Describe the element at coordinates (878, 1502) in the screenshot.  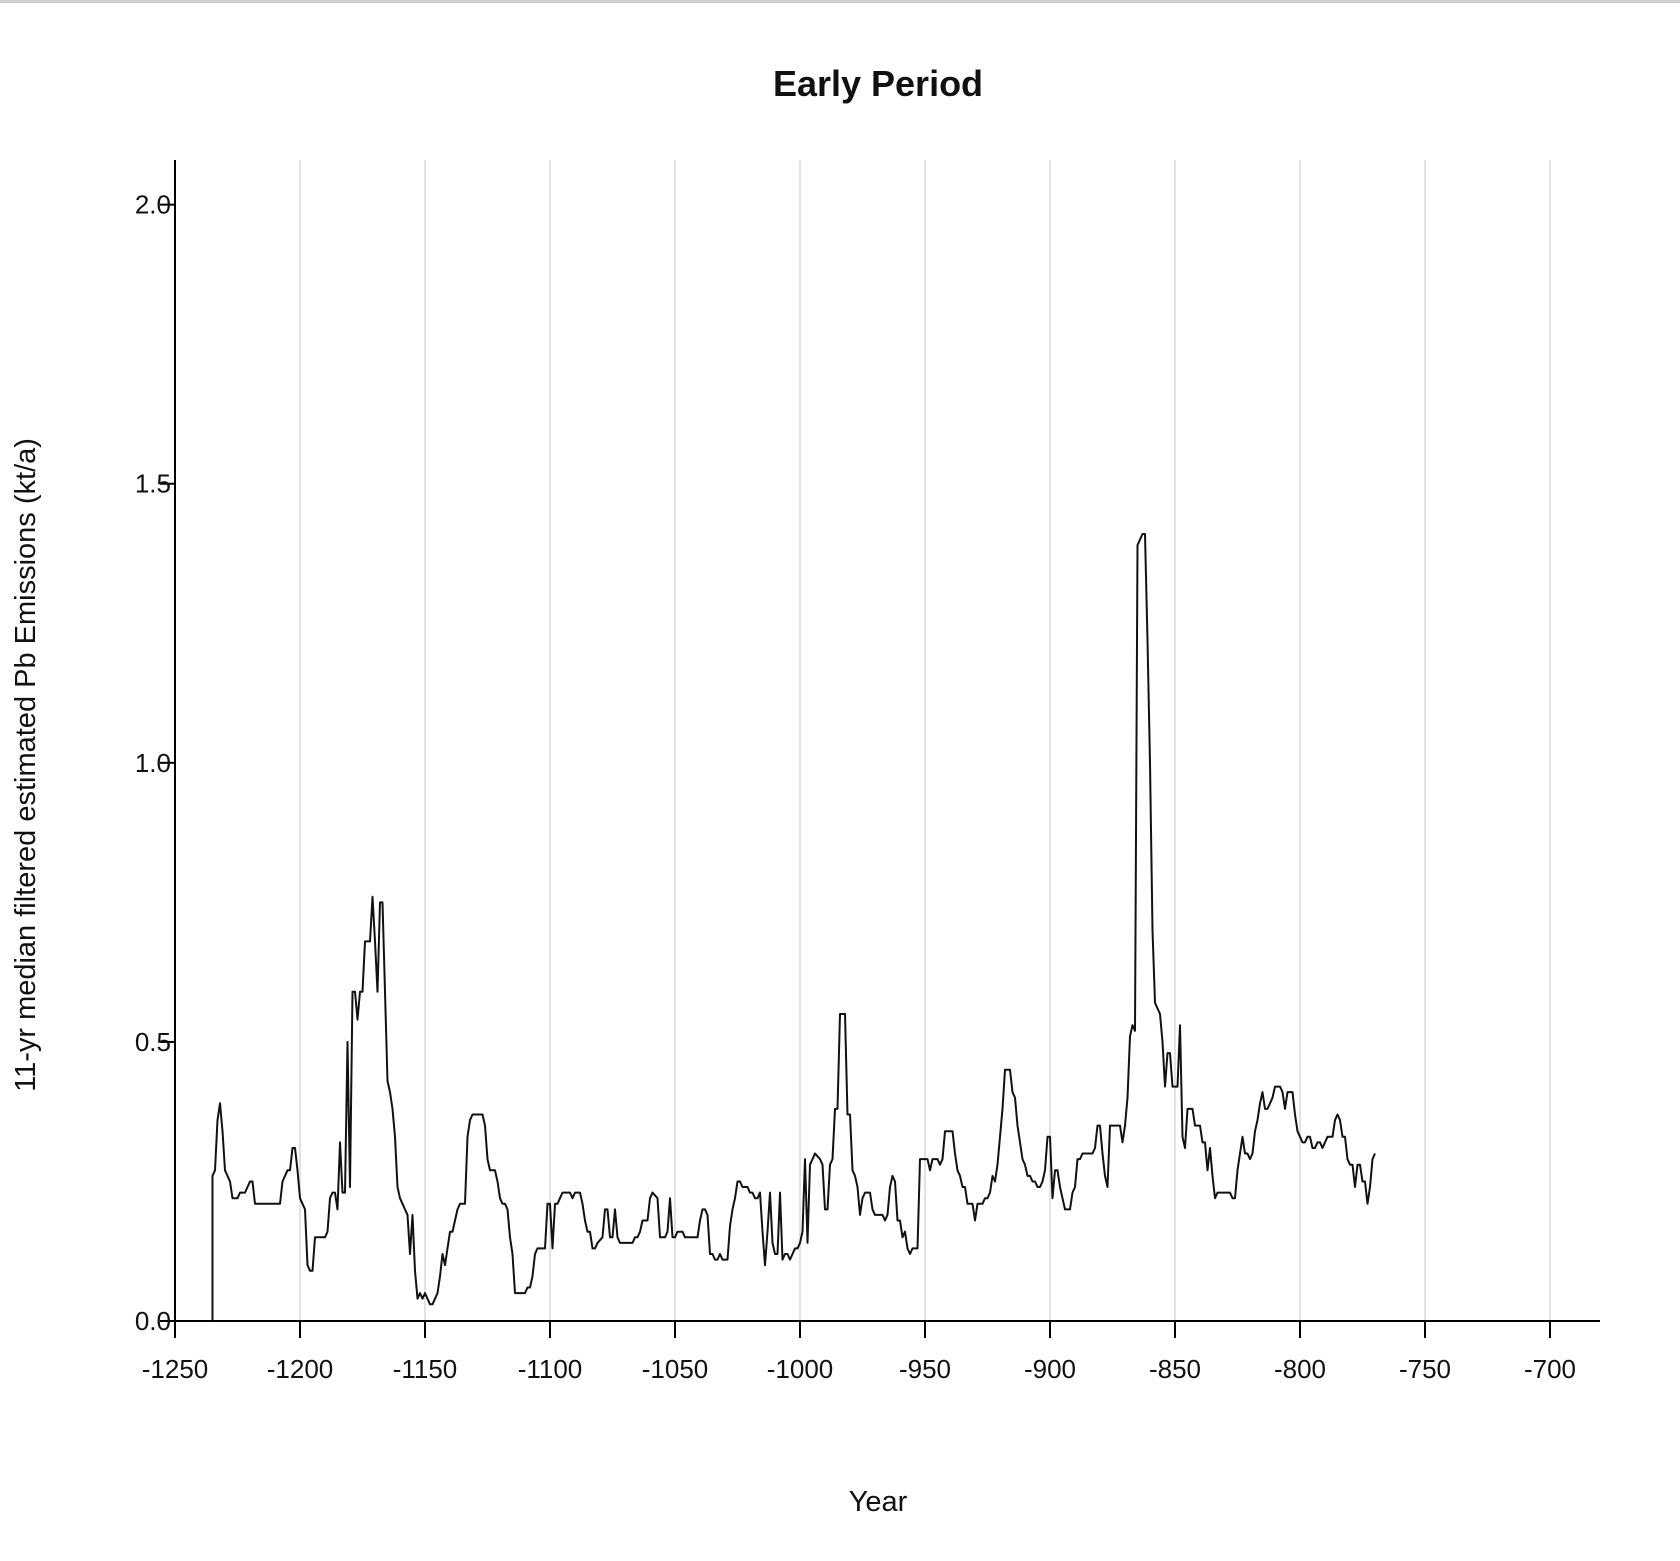
I see `x-axis-label: Year` at that location.